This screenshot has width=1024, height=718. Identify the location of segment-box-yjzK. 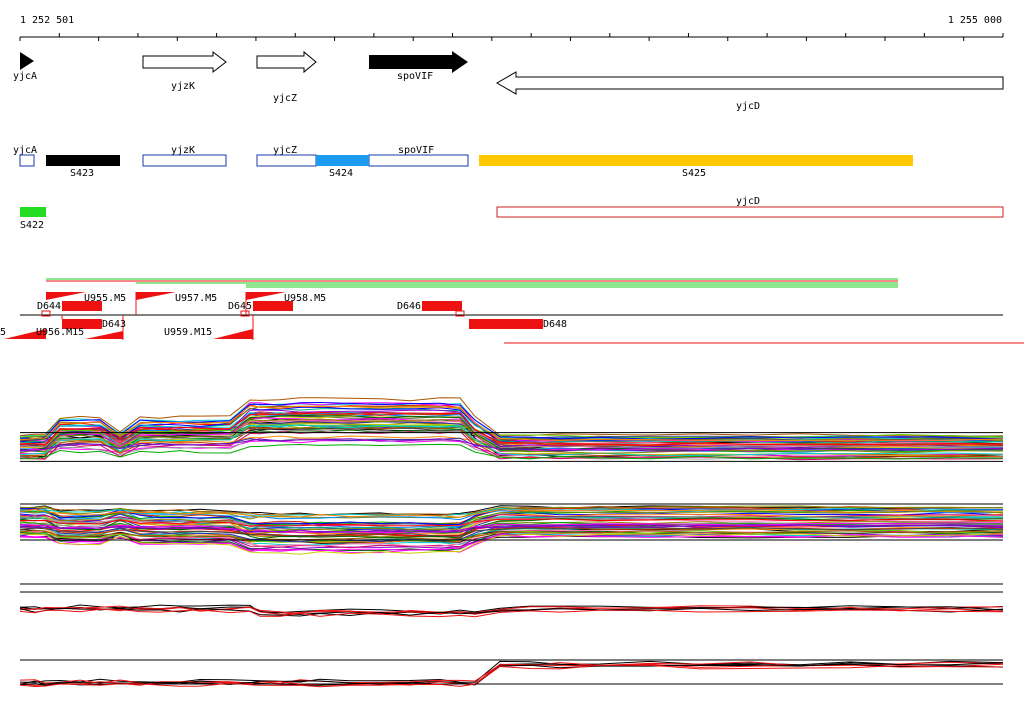
(184, 160).